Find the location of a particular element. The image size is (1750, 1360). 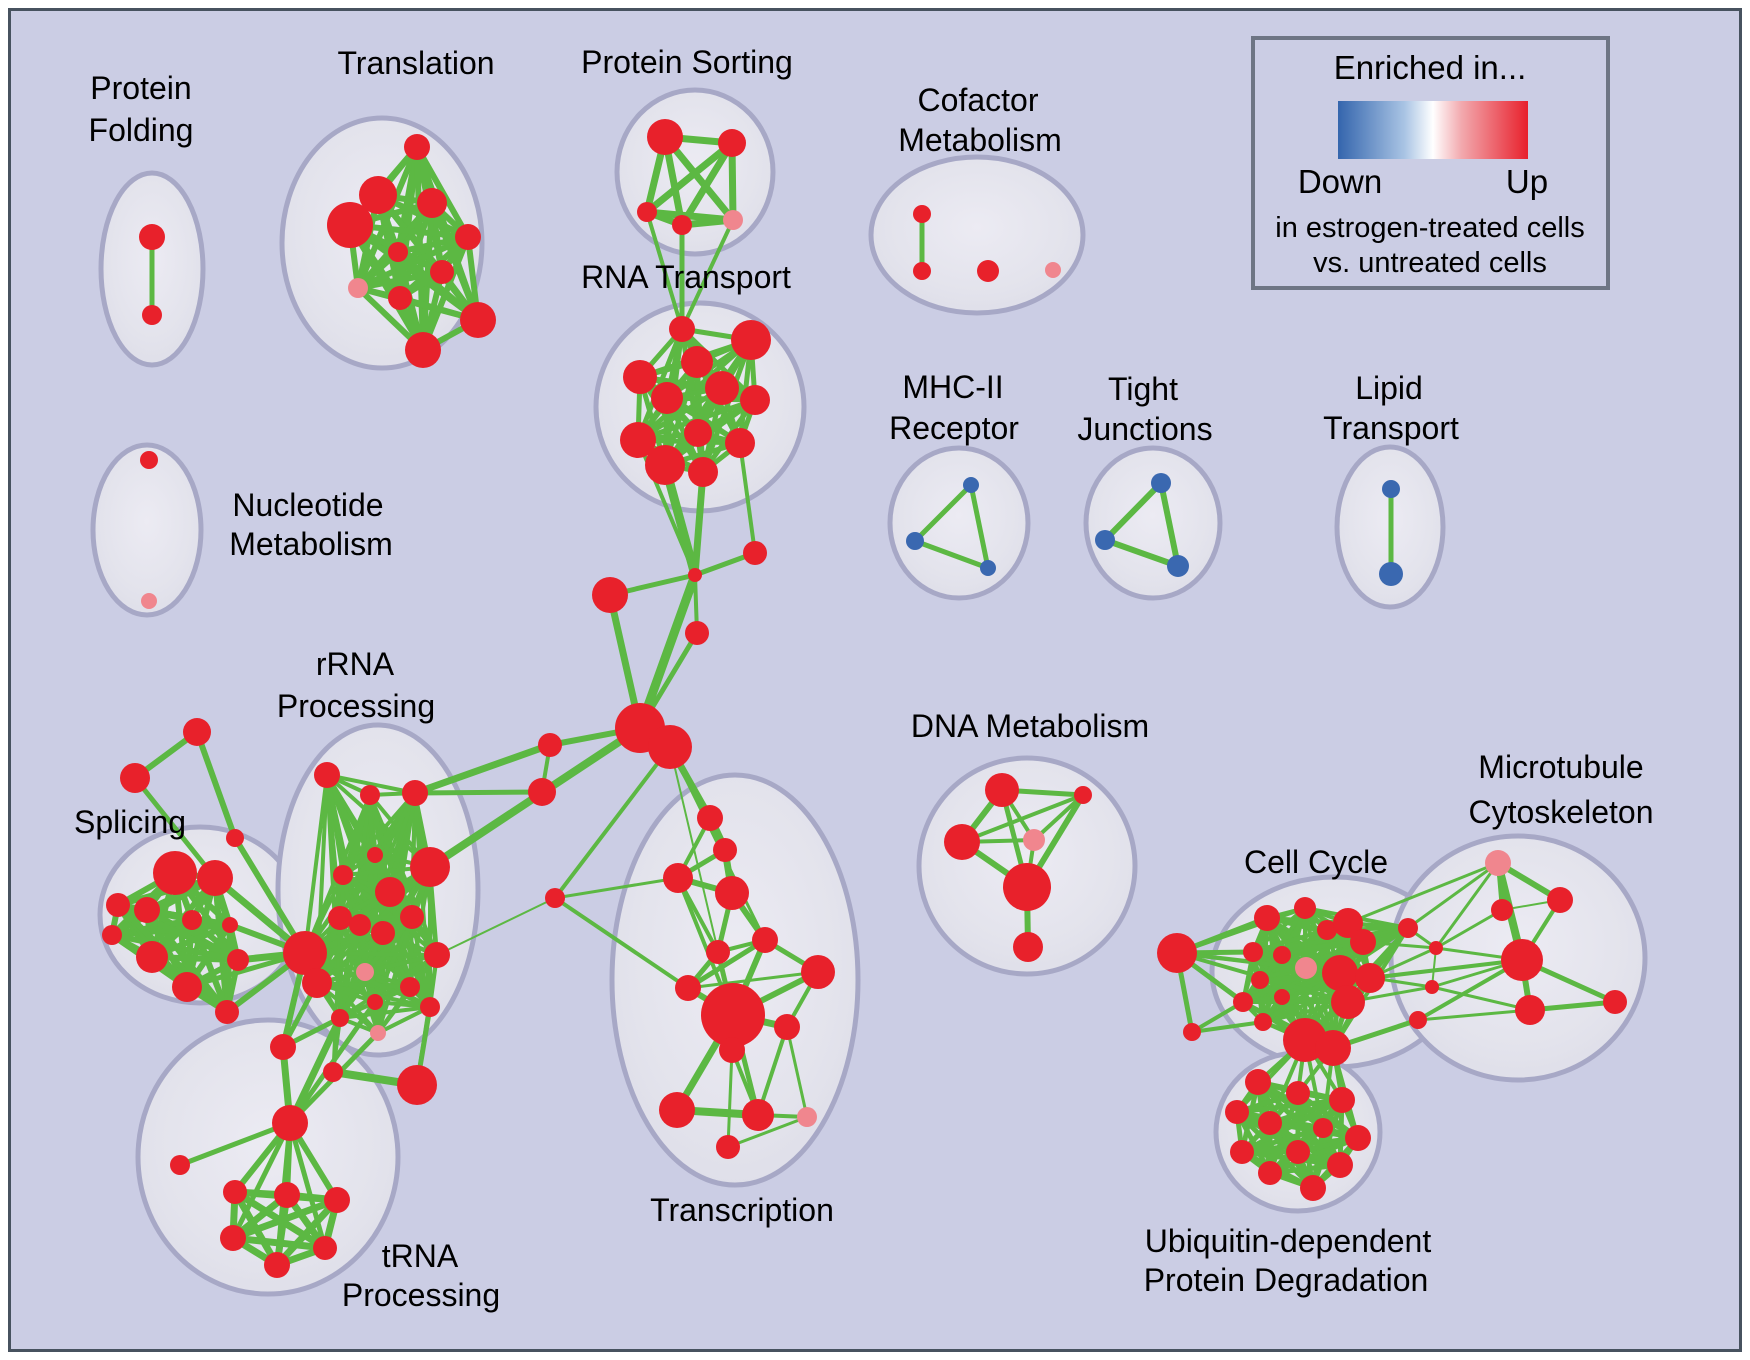

cluster-label-splicing: Splicing is located at coordinates (130, 822).